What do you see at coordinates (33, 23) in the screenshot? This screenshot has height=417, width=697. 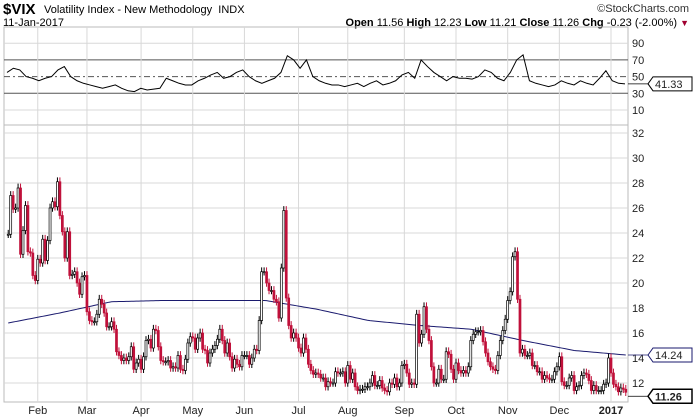 I see `chart-date: 11-Jan-2017` at bounding box center [33, 23].